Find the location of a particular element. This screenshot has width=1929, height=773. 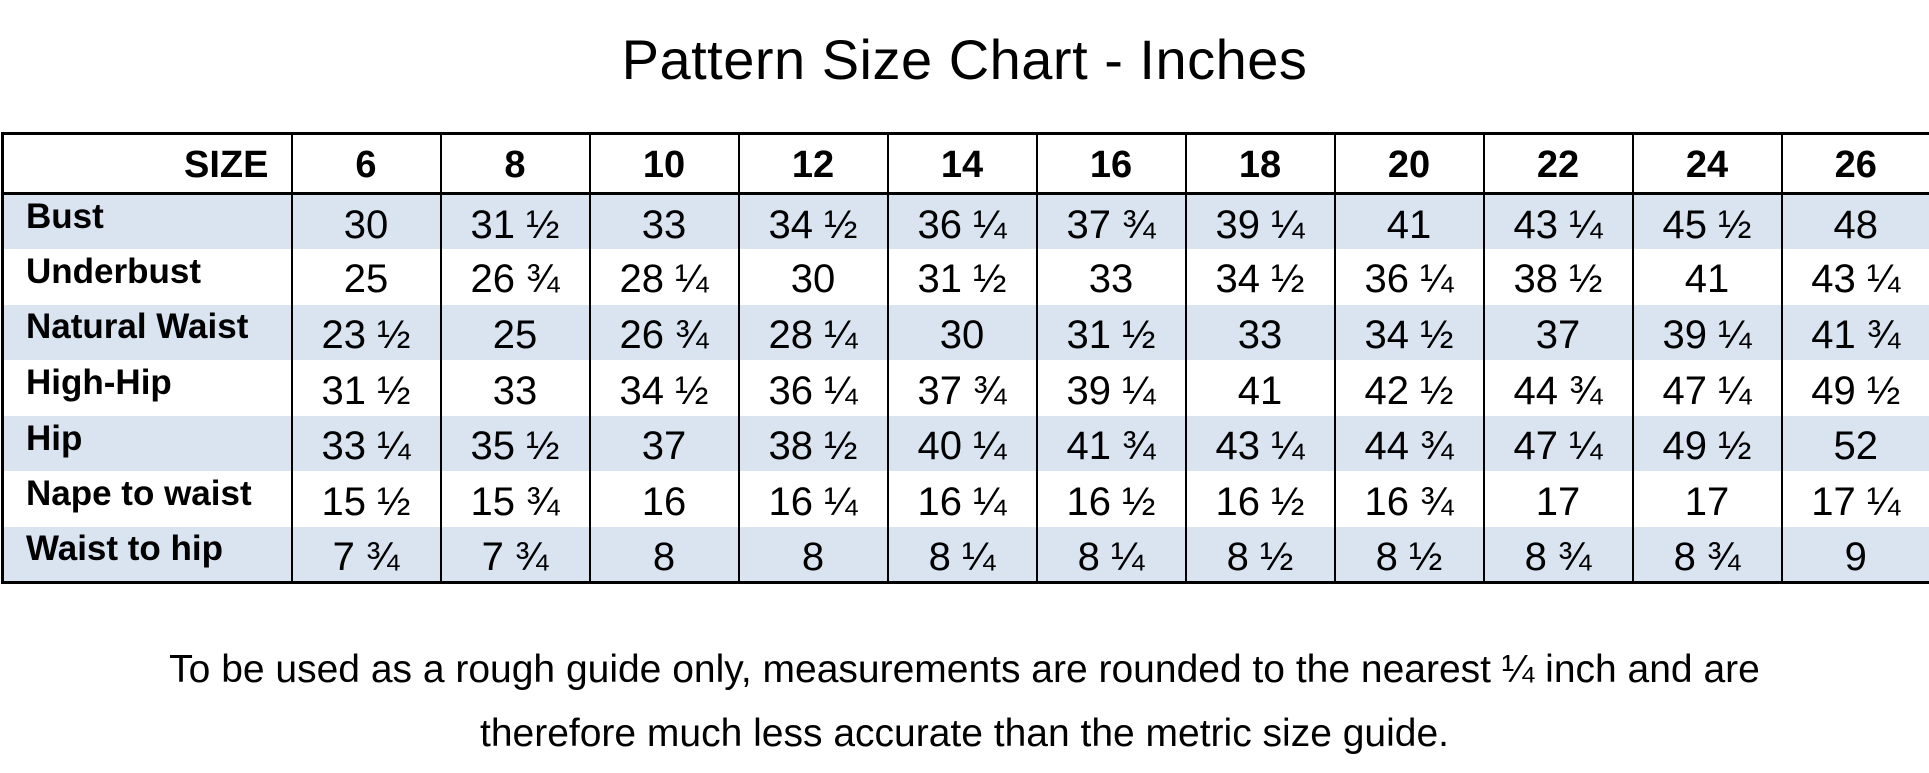

size-column-header: 14 is located at coordinates (961, 163).